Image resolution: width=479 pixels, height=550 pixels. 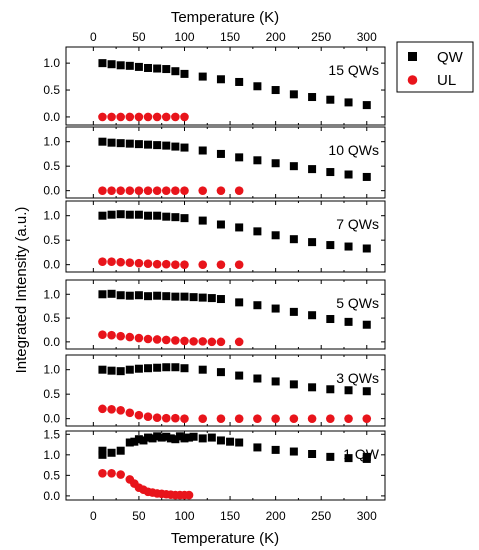 I want to click on y-tick-label: 0.5, so click(x=51, y=394).